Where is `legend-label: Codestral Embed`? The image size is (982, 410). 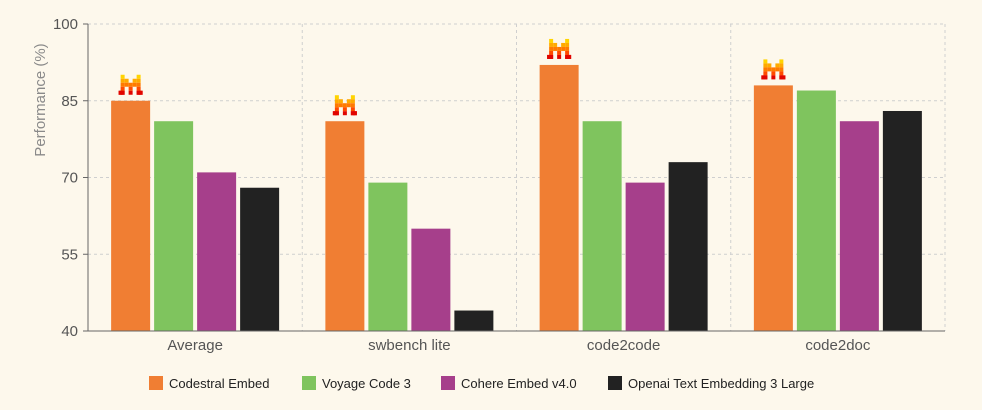 legend-label: Codestral Embed is located at coordinates (219, 383).